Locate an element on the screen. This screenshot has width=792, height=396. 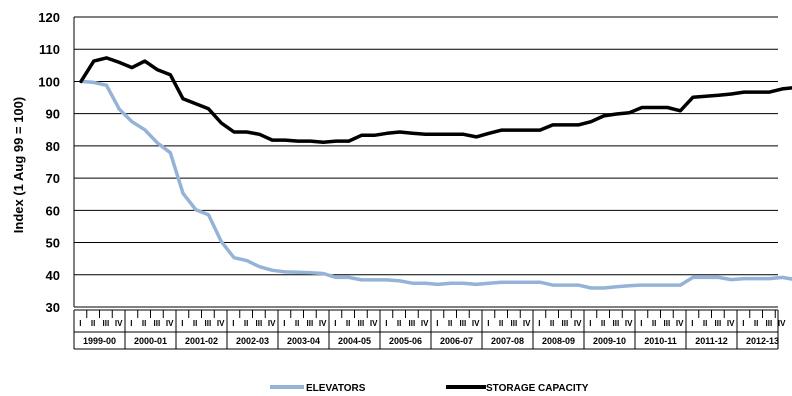
x-category-label: 2012-13 is located at coordinates (762, 341).